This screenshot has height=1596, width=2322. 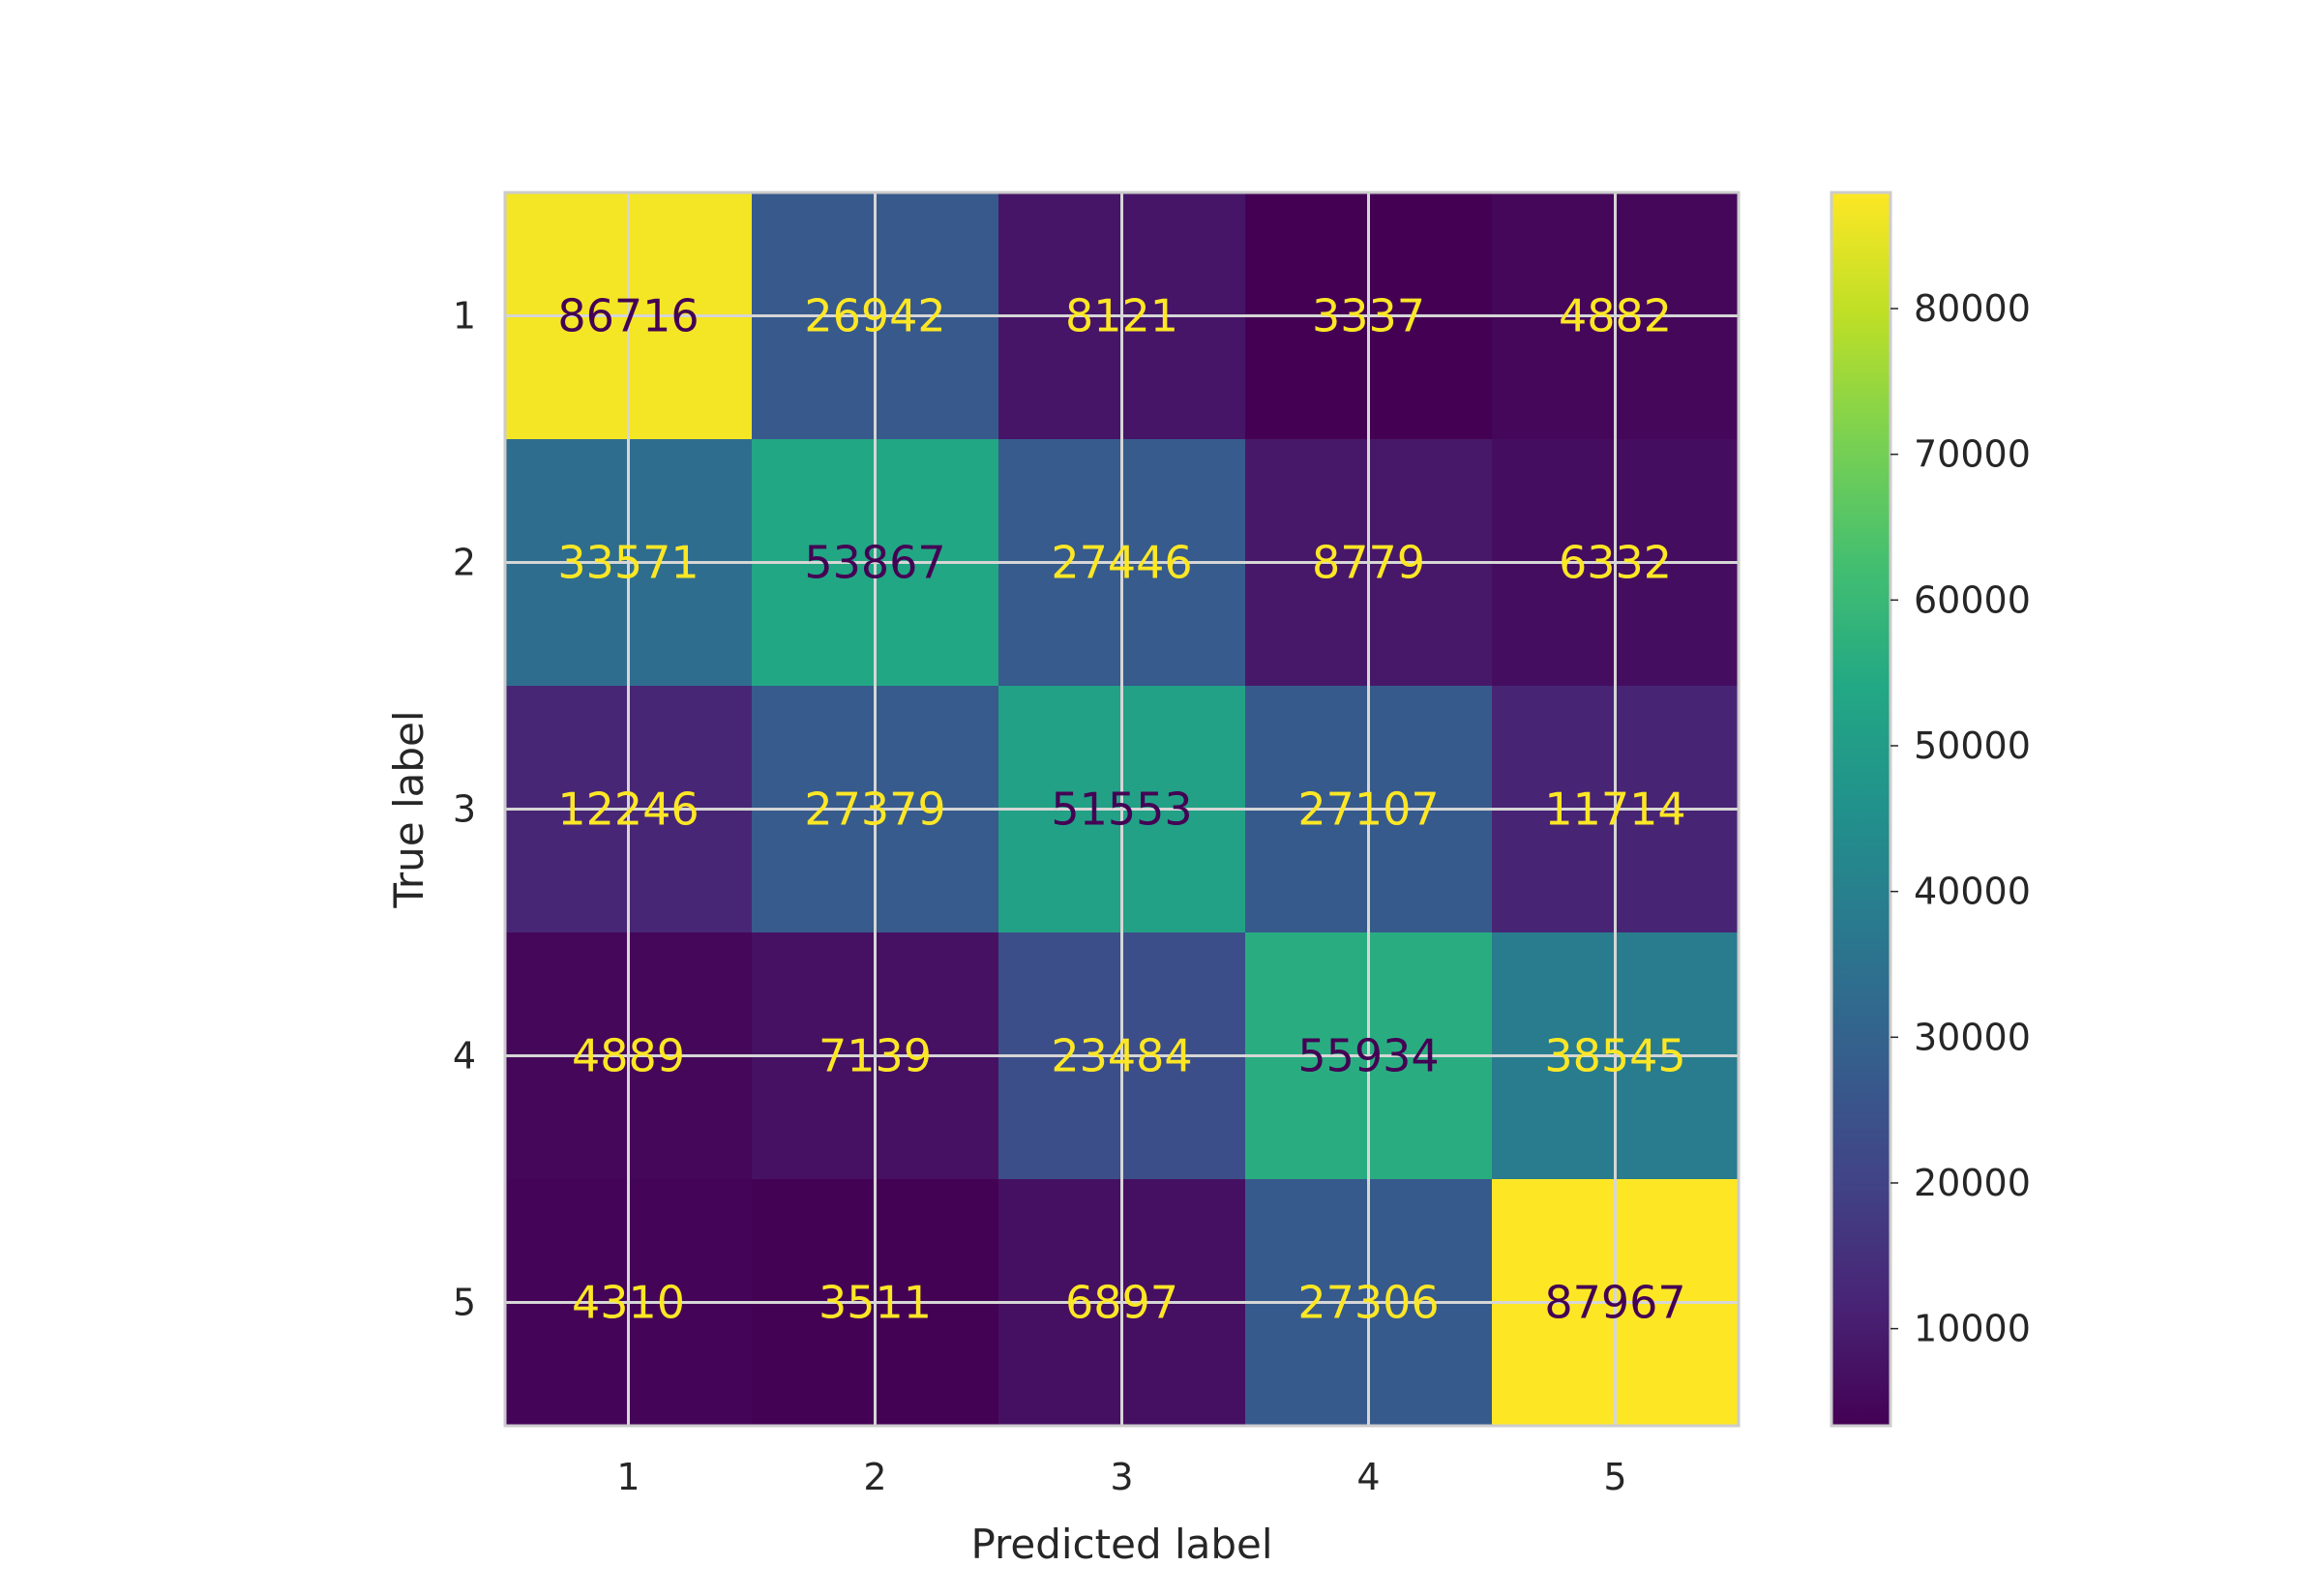 I want to click on cell-value-label: 55934, so click(x=1368, y=1056).